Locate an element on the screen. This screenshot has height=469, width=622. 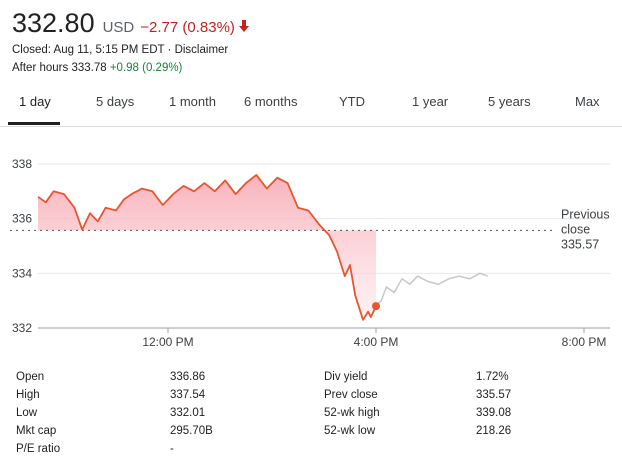
price-change: −2.77 (0.83%) is located at coordinates (187, 27).